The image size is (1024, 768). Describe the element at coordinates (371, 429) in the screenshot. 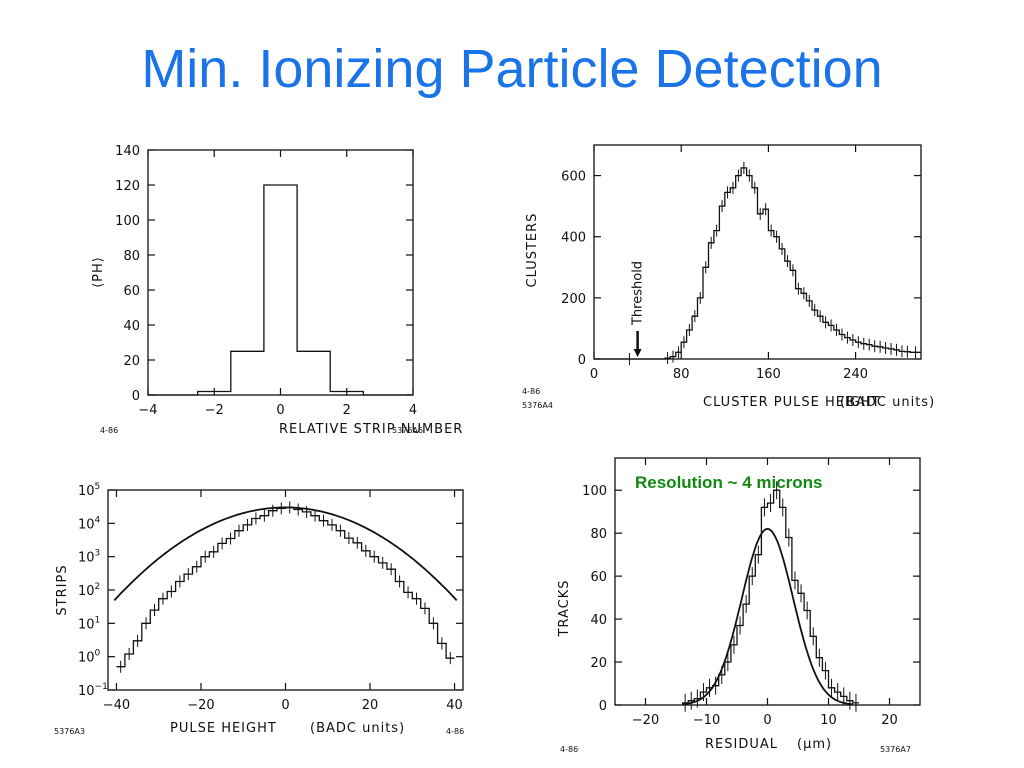

I see `x-axis-label: RELATIVE STRIP NUMBER` at that location.